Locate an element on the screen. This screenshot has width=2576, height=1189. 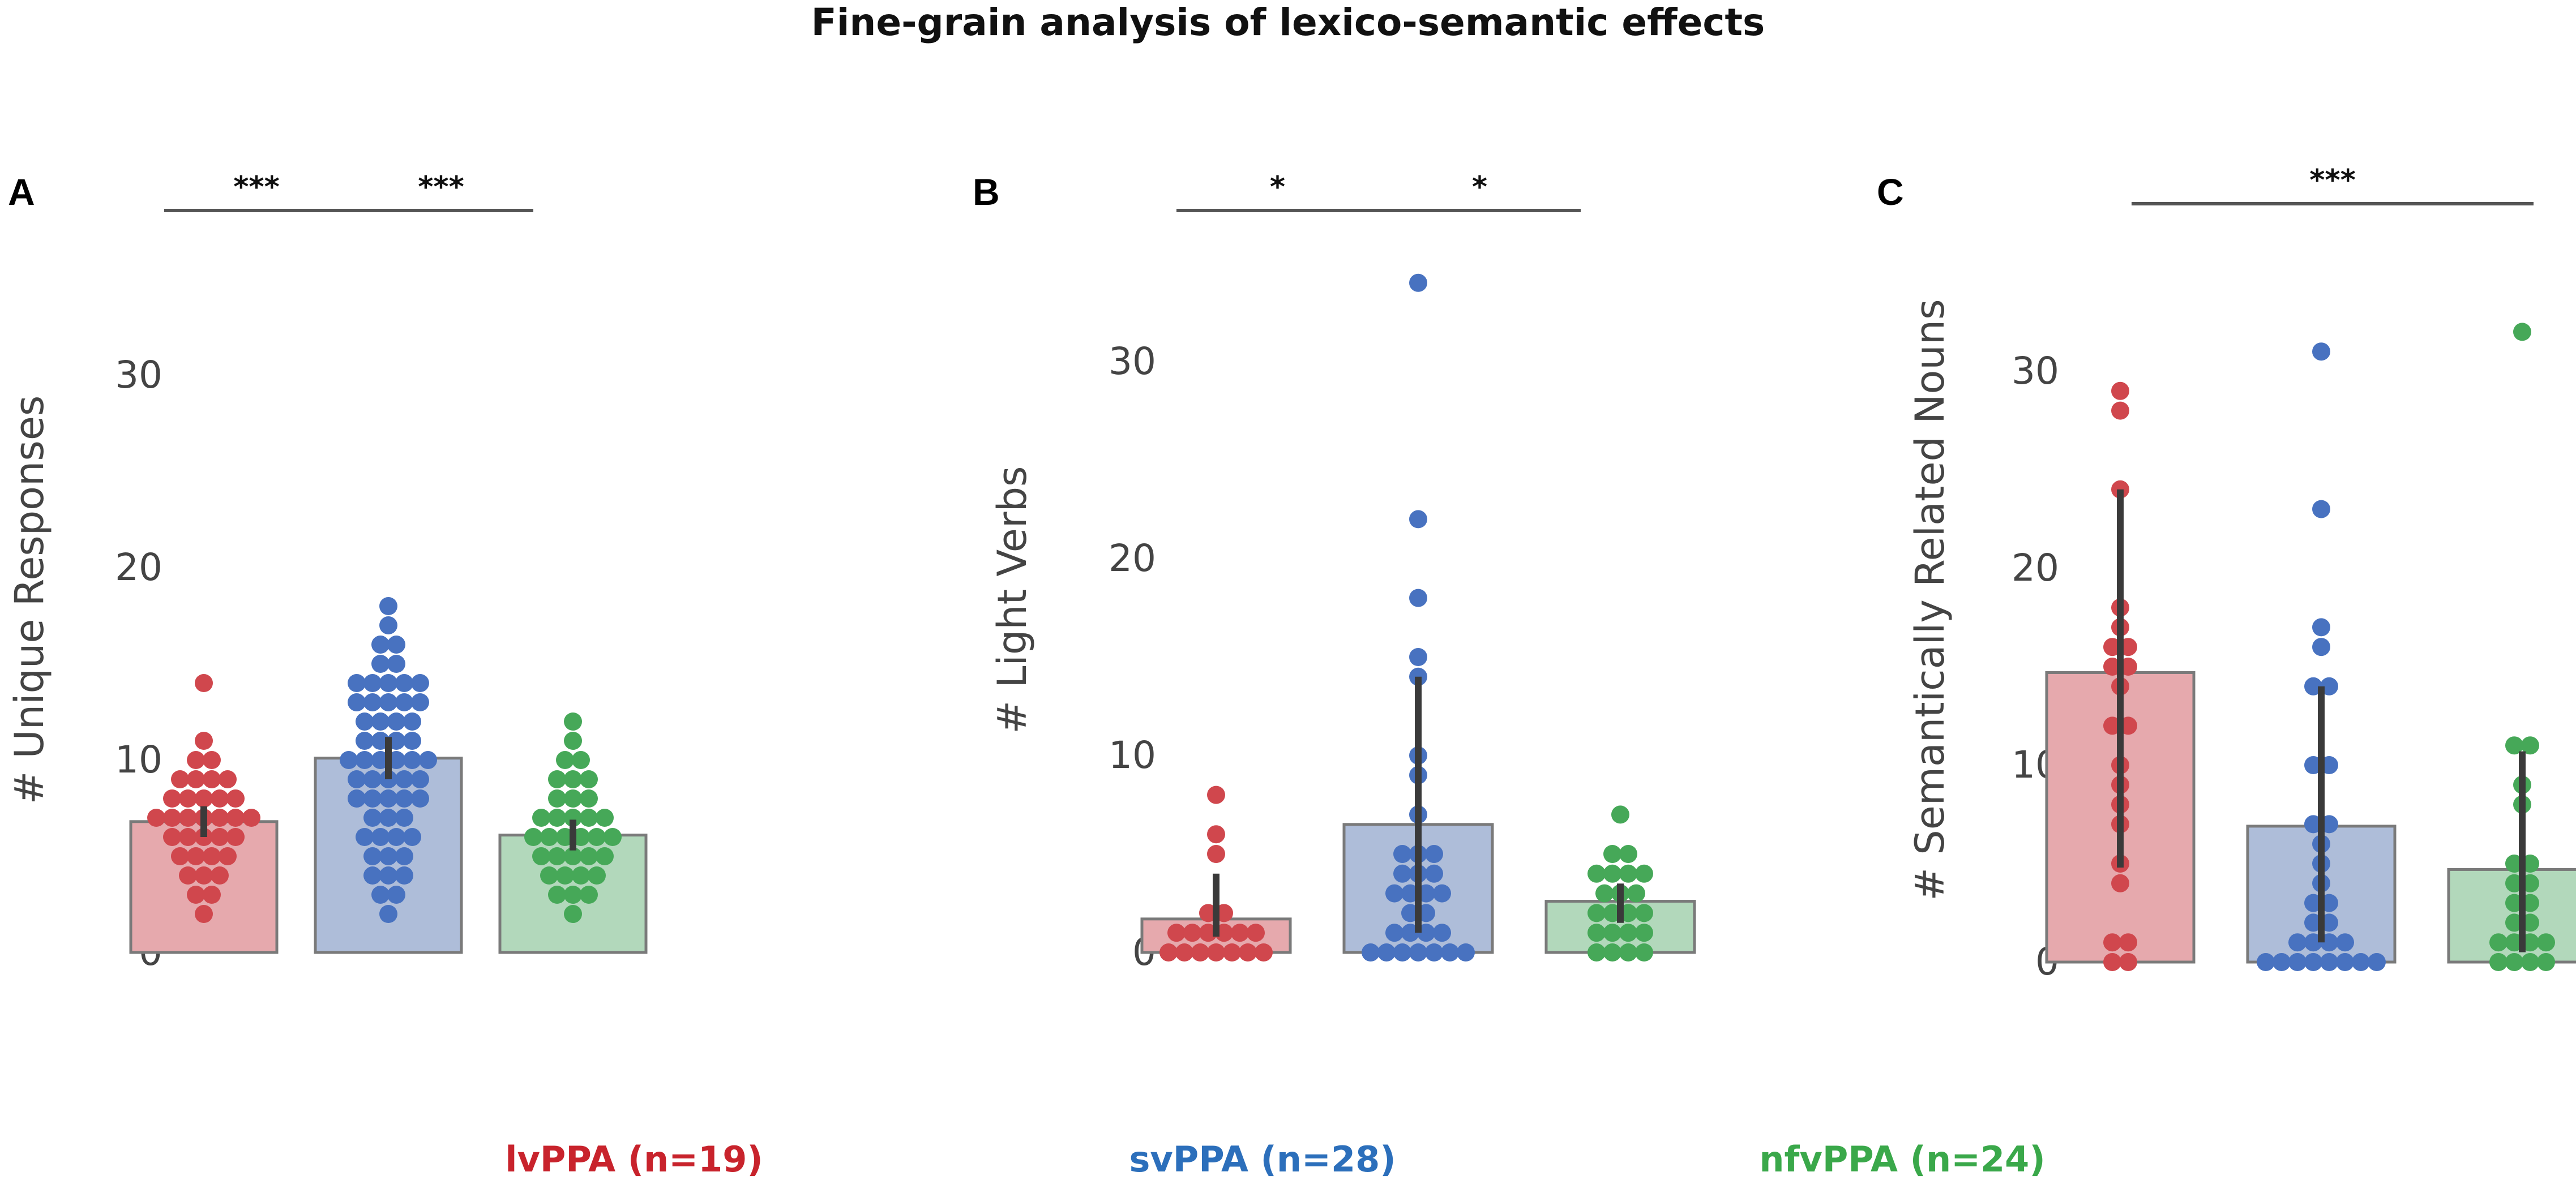
significance-label: *** is located at coordinates (441, 187).